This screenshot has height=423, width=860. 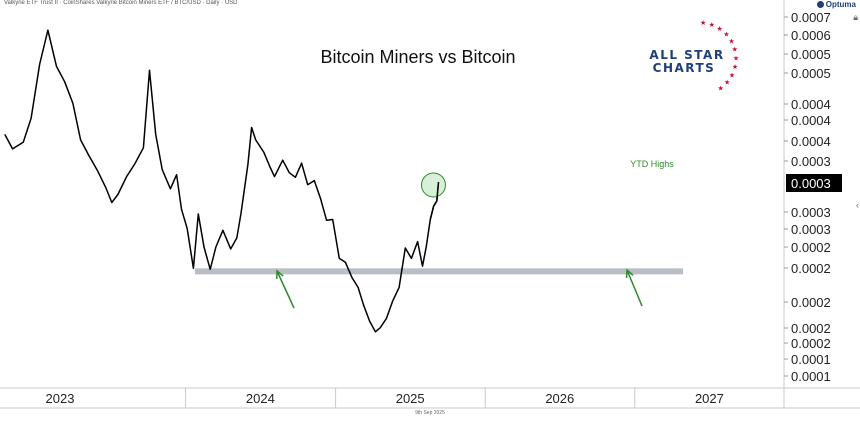 I want to click on chart-title: Bitcoin Miners vs Bitcoin, so click(x=417, y=57).